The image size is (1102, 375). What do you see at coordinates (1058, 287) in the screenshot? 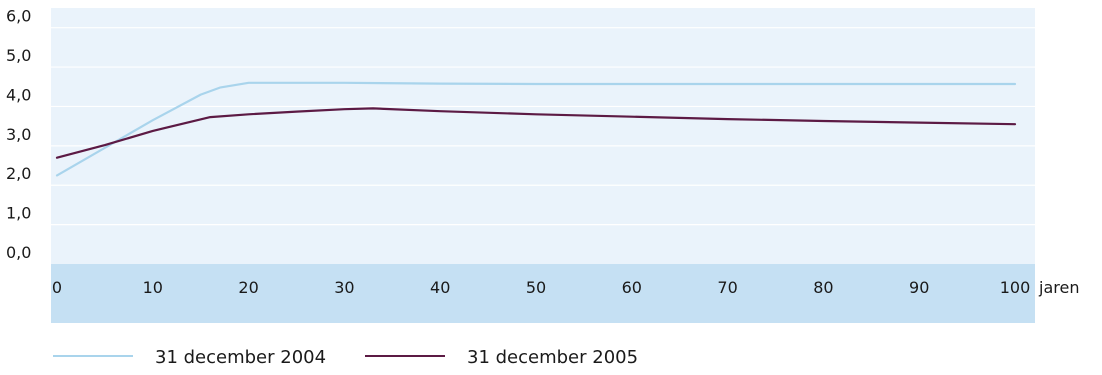
I see `x-axis-label: jaren` at bounding box center [1058, 287].